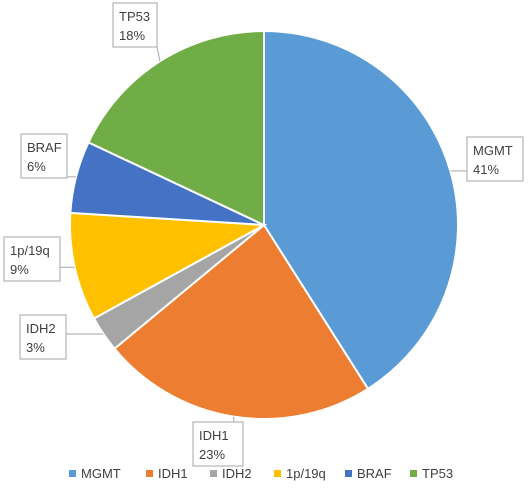 This screenshot has height=494, width=529. I want to click on legend-label: IDH1, so click(173, 473).